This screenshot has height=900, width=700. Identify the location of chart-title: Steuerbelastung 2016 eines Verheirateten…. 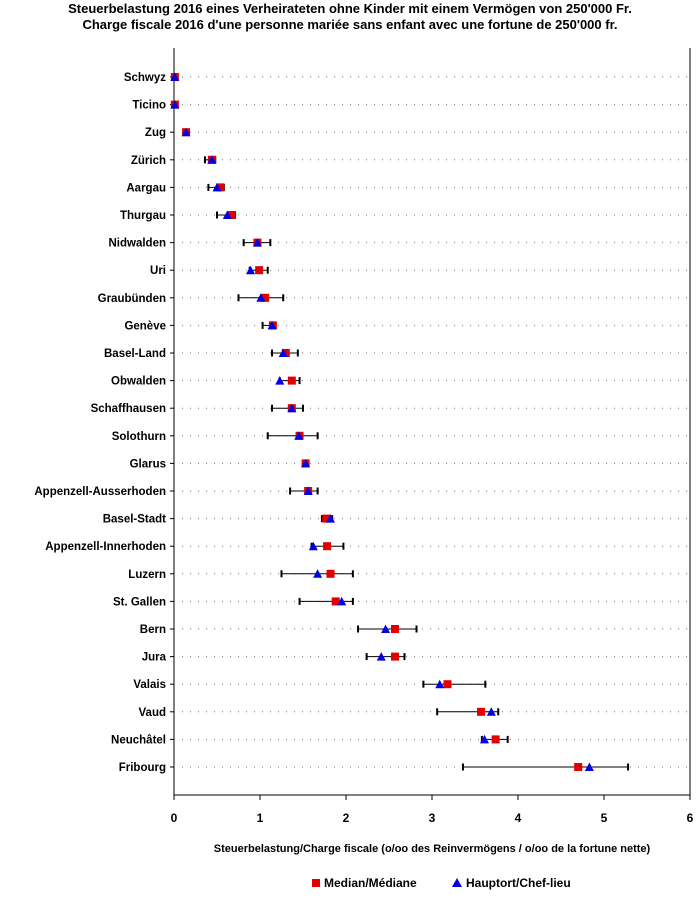
(350, 8).